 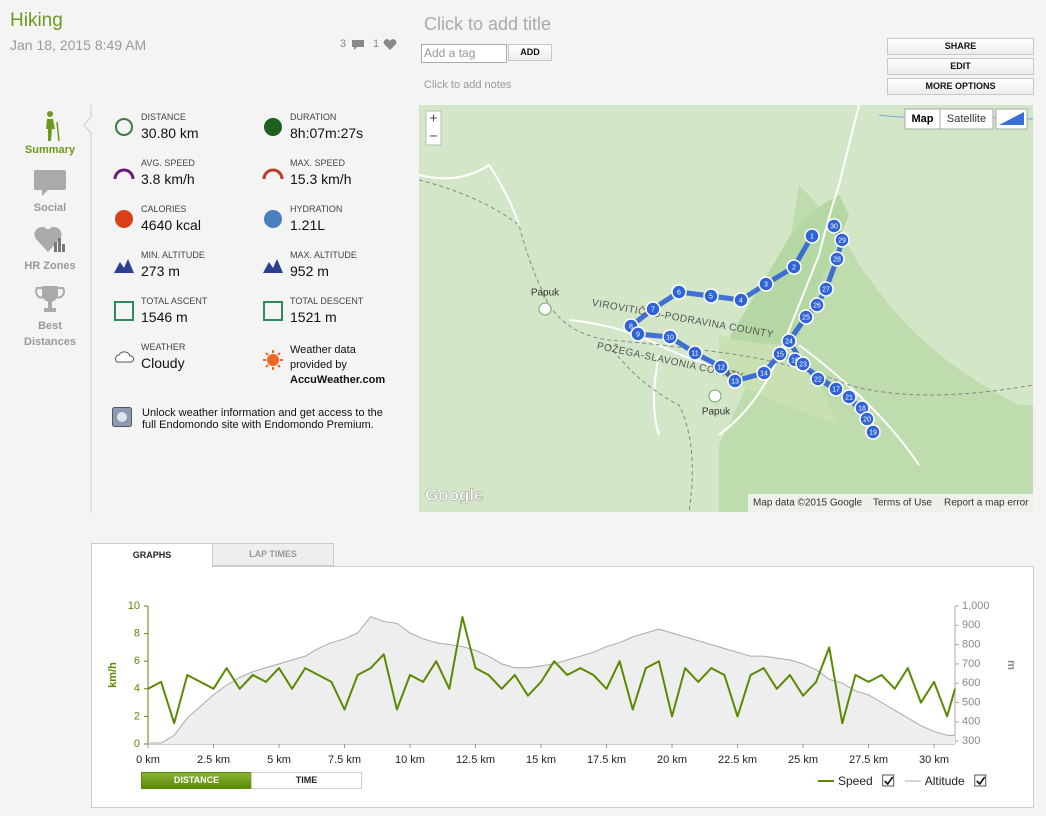 I want to click on route-marker-label: 22, so click(x=818, y=379).